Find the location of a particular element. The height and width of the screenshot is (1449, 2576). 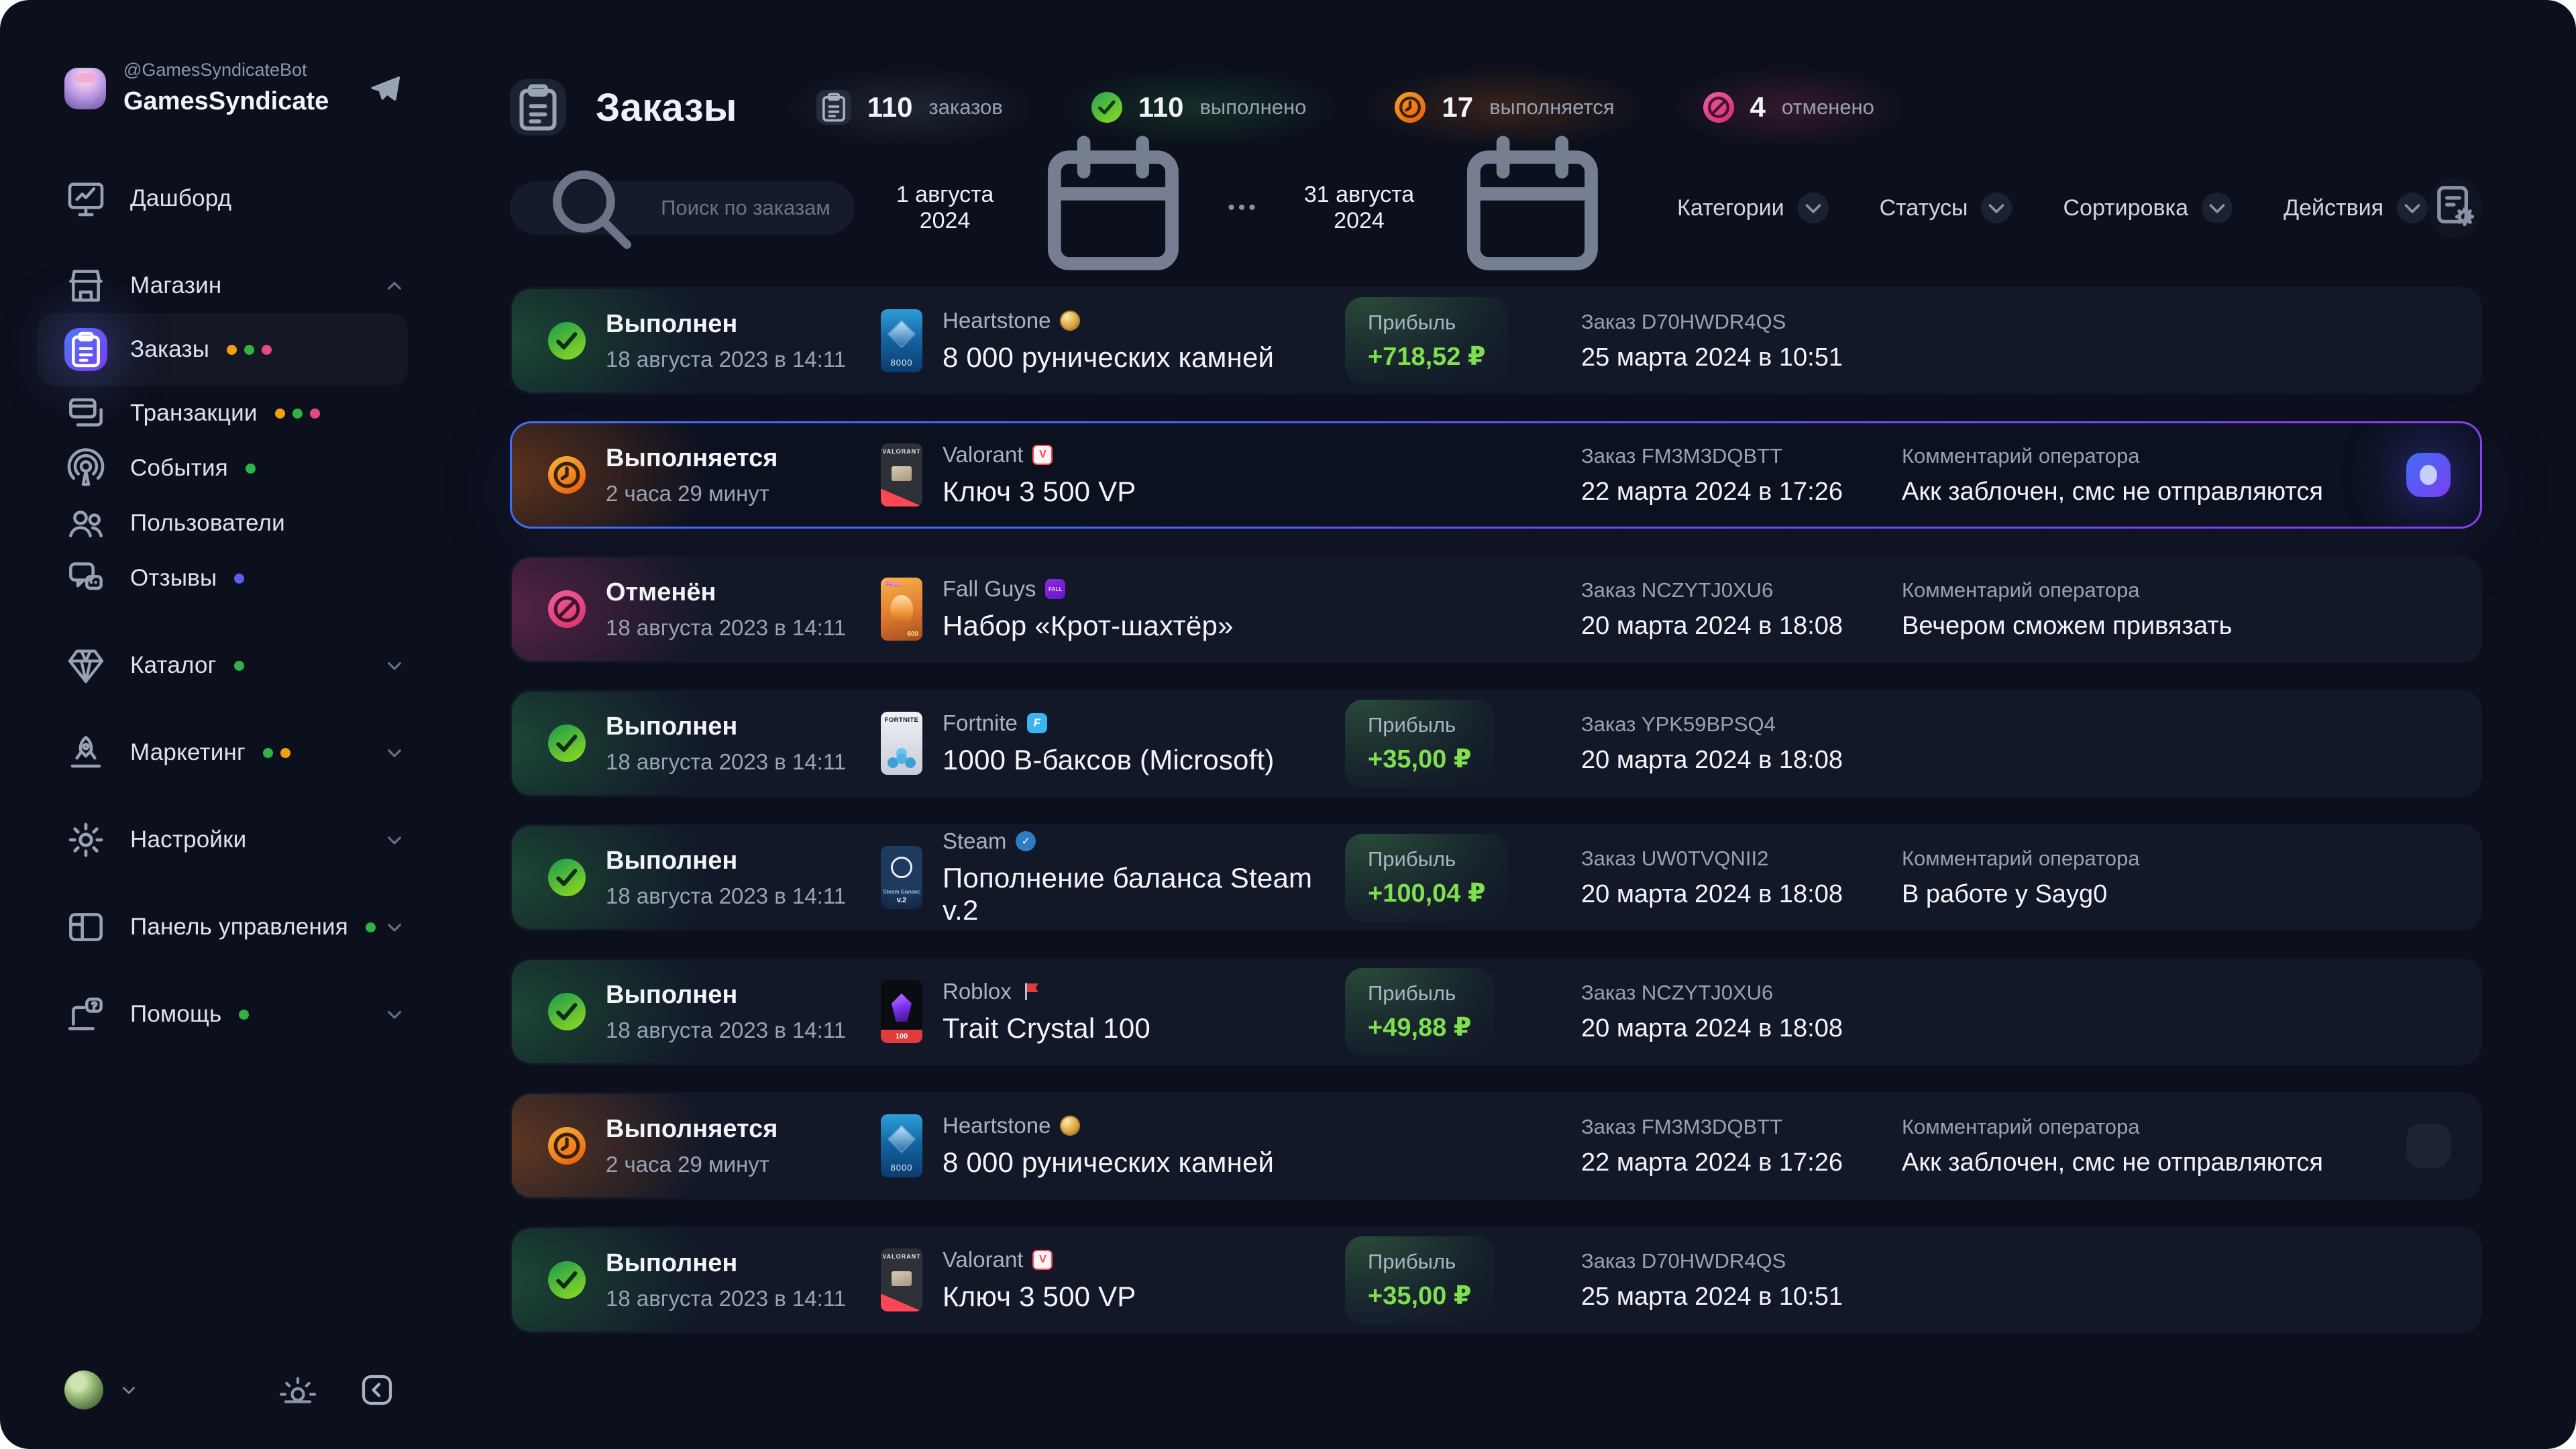

filter-actions-dropdown: Действия is located at coordinates (2356, 208).